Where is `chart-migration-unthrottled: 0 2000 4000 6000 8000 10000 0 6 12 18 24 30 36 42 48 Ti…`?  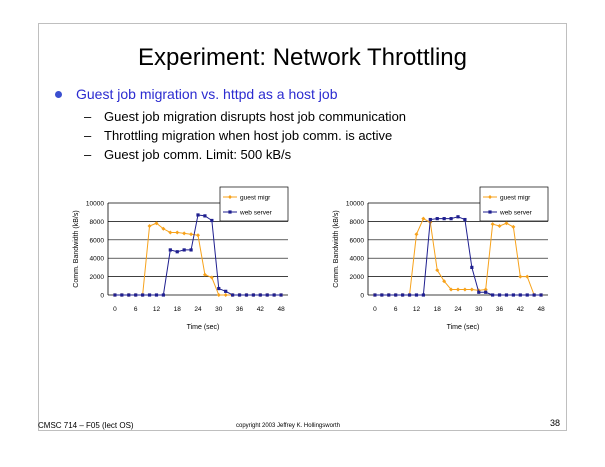
chart-migration-unthrottled: 0 2000 4000 6000 8000 10000 0 6 12 18 24 30 36 42 48 Ti… is located at coordinates (181, 258).